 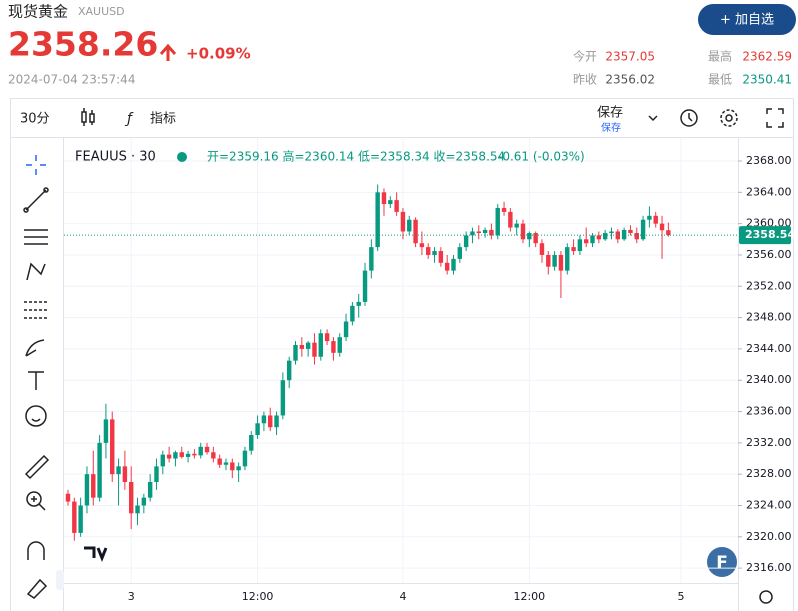 What do you see at coordinates (769, 504) in the screenshot?
I see `y-tick-label: 2324.00` at bounding box center [769, 504].